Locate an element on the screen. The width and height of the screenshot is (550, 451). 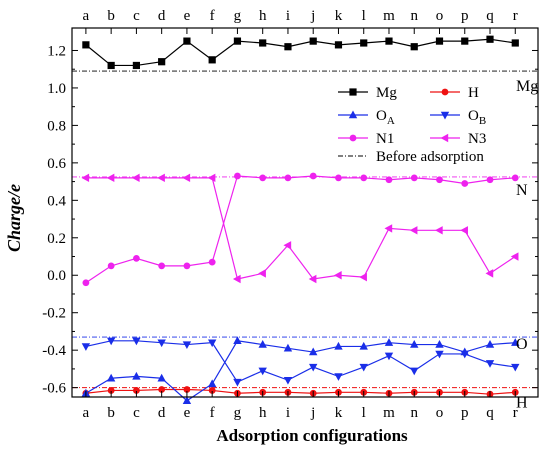
legend-entry-ob: OB is located at coordinates (458, 117).